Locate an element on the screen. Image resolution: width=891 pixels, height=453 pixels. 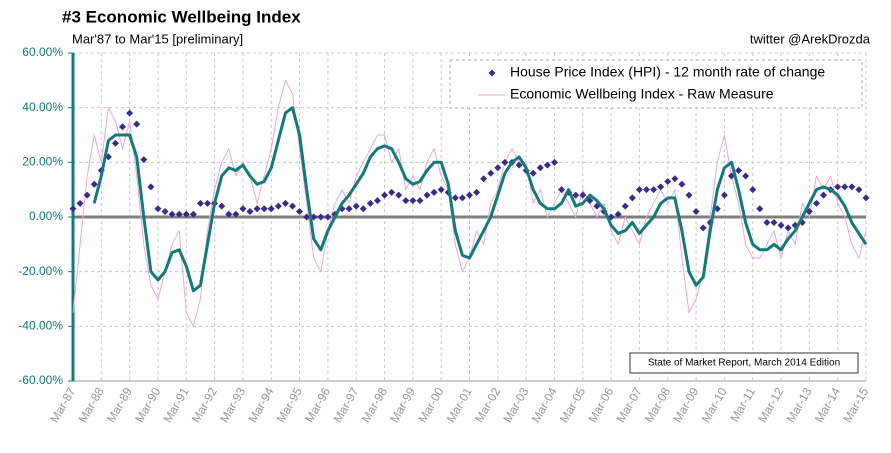
x-tick-label: Mar-88 is located at coordinates (91, 405).